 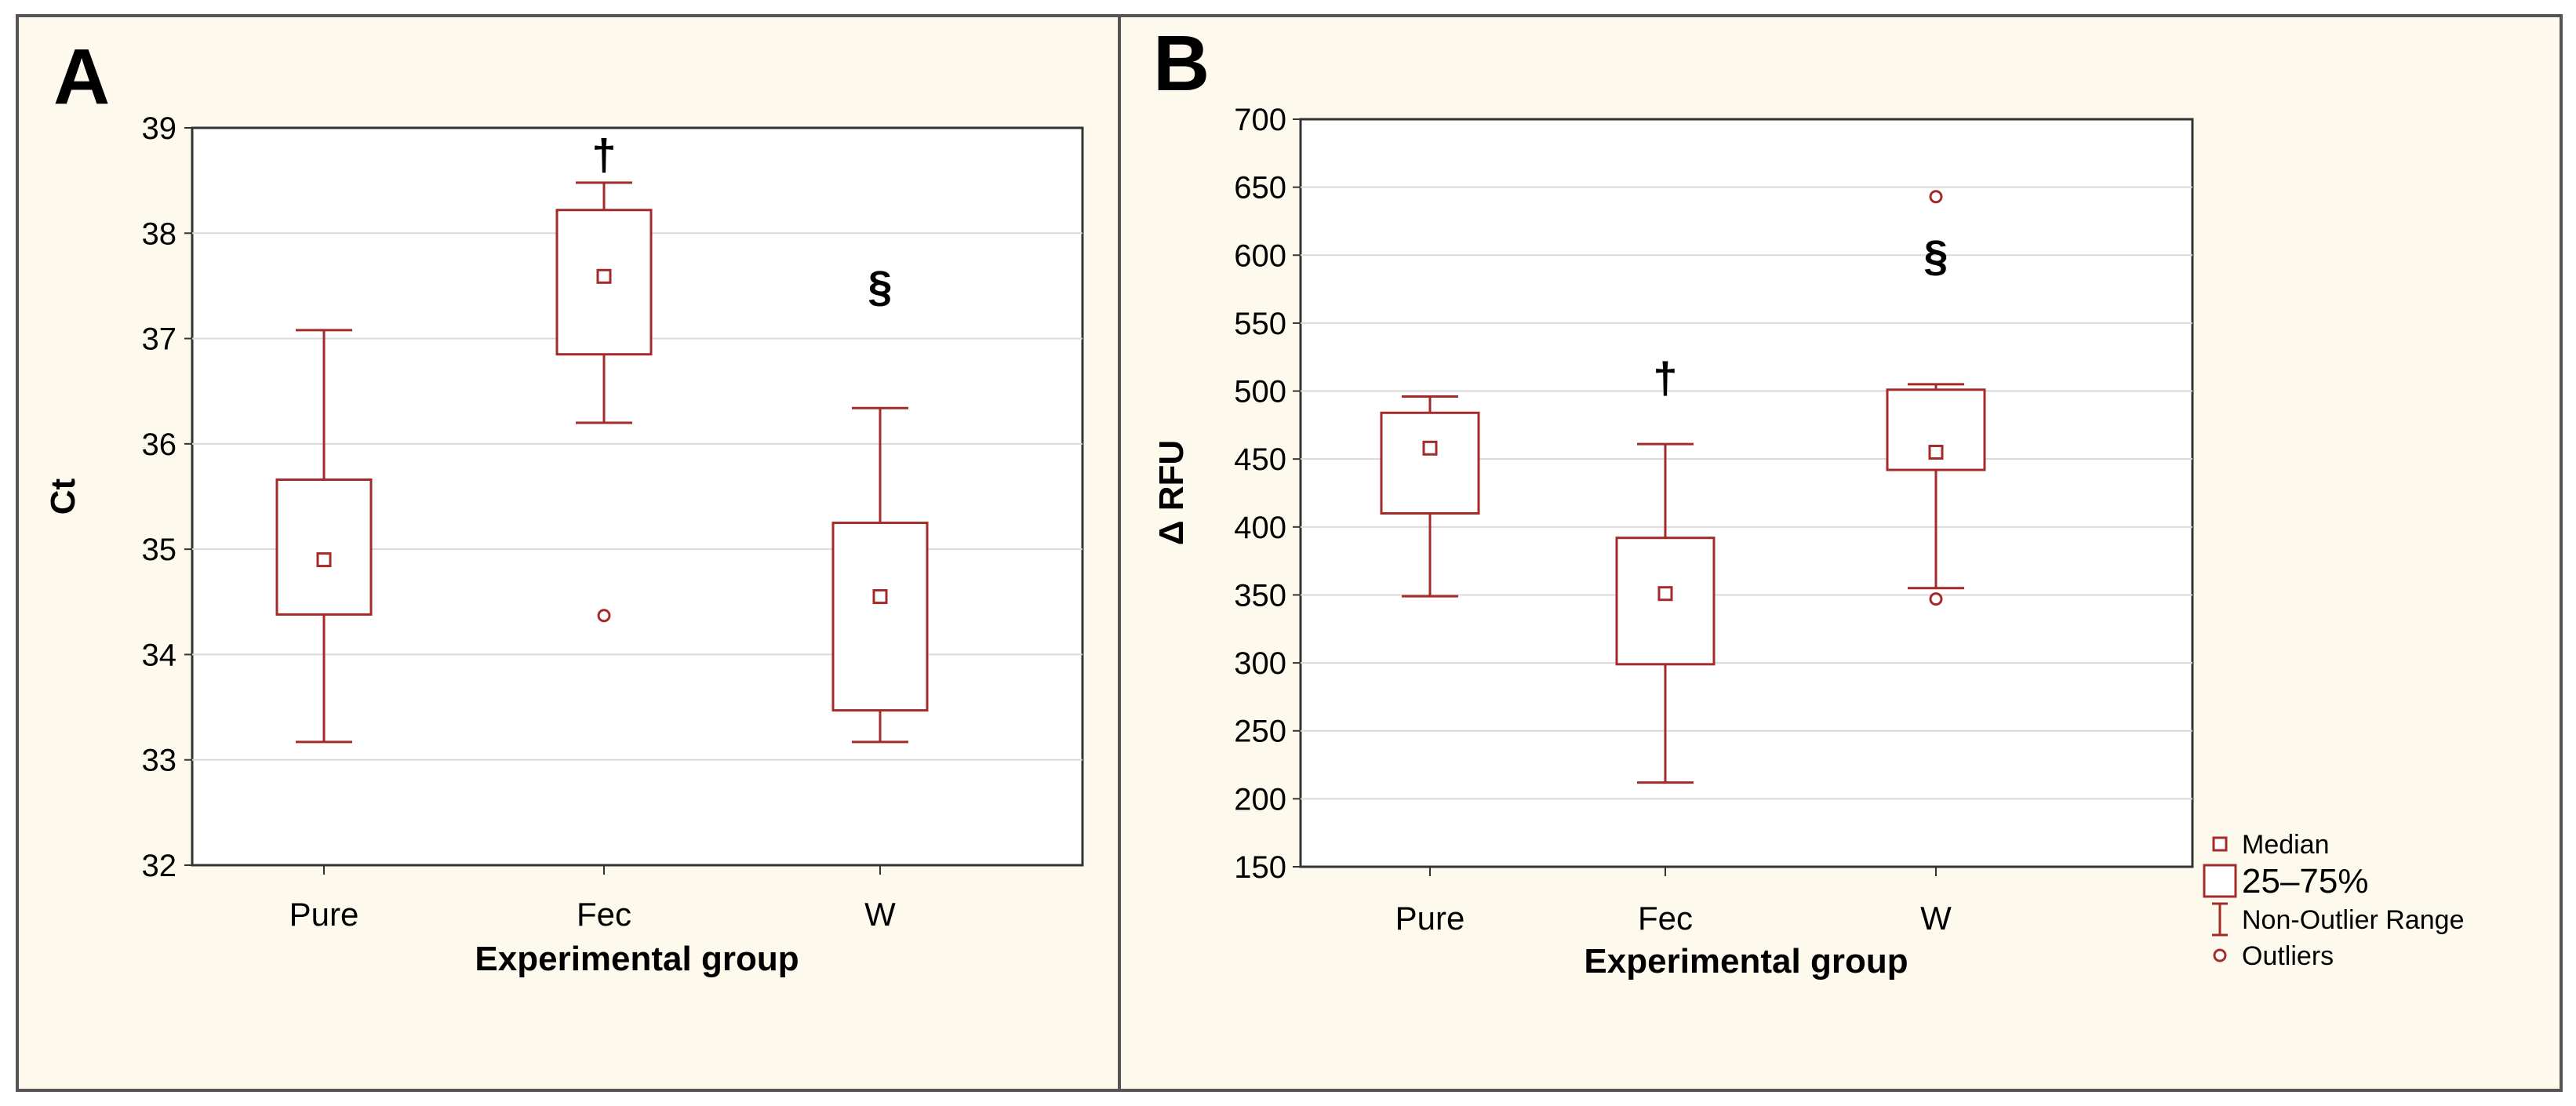 What do you see at coordinates (2288, 956) in the screenshot?
I see `legend-label: Outliers` at bounding box center [2288, 956].